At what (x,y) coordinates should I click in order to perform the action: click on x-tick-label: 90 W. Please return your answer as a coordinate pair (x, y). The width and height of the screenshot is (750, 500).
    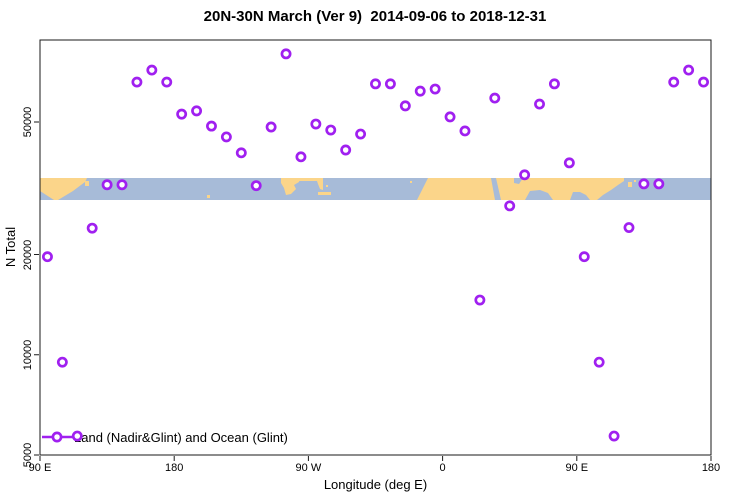
    Looking at the image, I should click on (308, 468).